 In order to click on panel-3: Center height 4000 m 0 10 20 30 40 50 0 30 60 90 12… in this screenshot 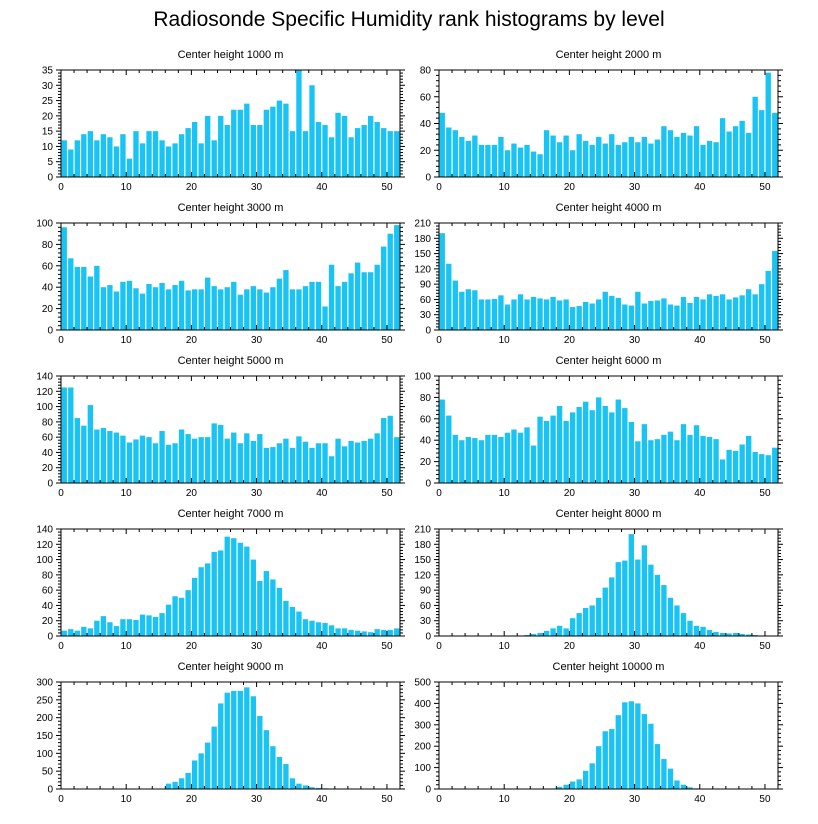, I will do `click(598, 274)`.